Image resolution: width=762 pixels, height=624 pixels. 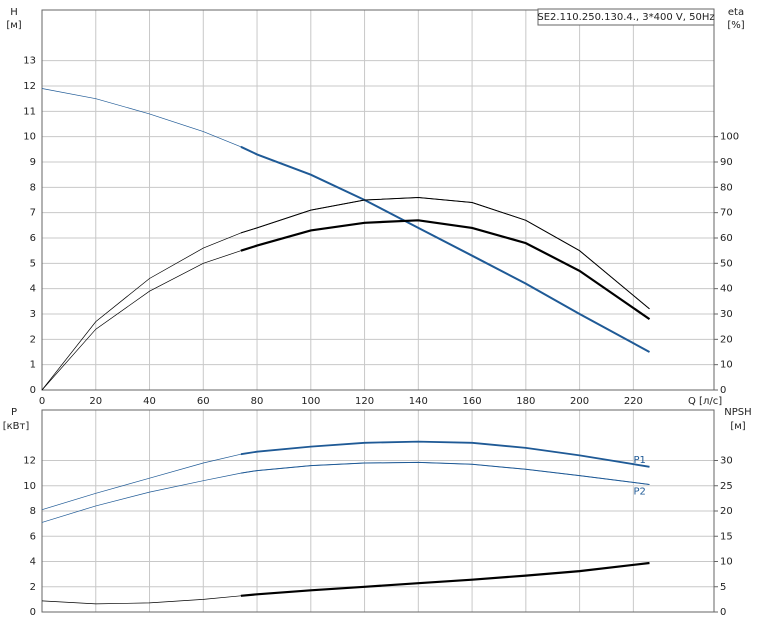 What do you see at coordinates (726, 238) in the screenshot?
I see `y2-tick-label: 60` at bounding box center [726, 238].